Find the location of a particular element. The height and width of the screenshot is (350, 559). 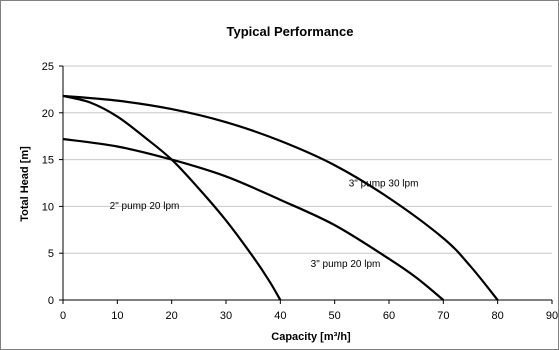

x-tick-label: 80 is located at coordinates (498, 316).